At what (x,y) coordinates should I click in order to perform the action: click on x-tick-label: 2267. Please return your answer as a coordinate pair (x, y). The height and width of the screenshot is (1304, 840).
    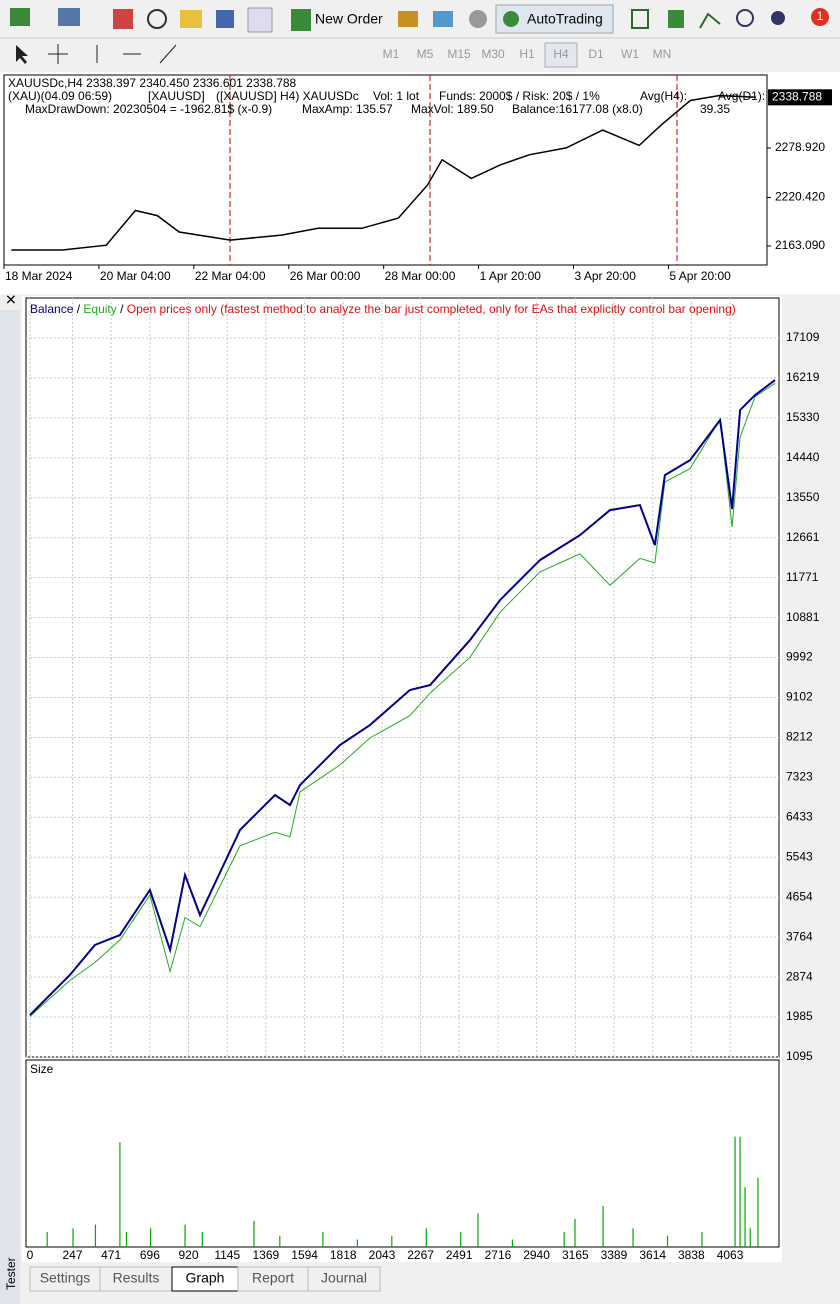
    Looking at the image, I should click on (420, 1255).